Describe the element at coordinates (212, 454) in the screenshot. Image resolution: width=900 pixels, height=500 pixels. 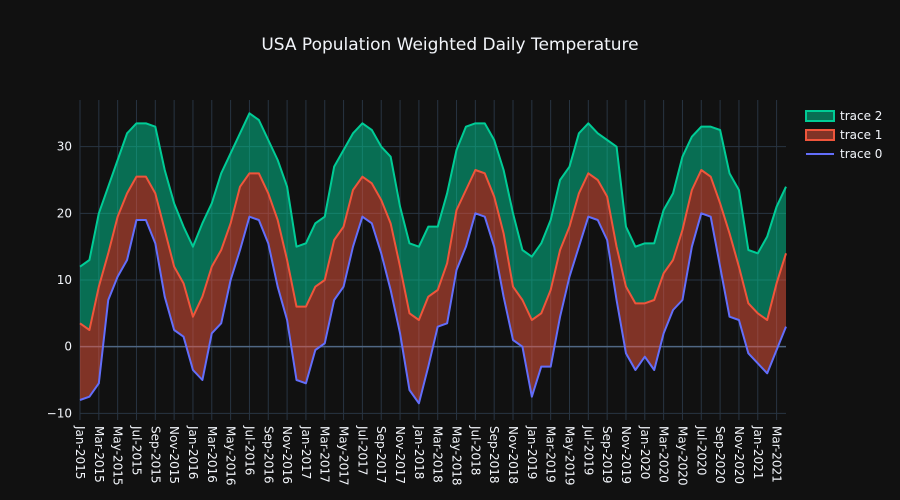
I see `x-tick-label: Mar-2016` at that location.